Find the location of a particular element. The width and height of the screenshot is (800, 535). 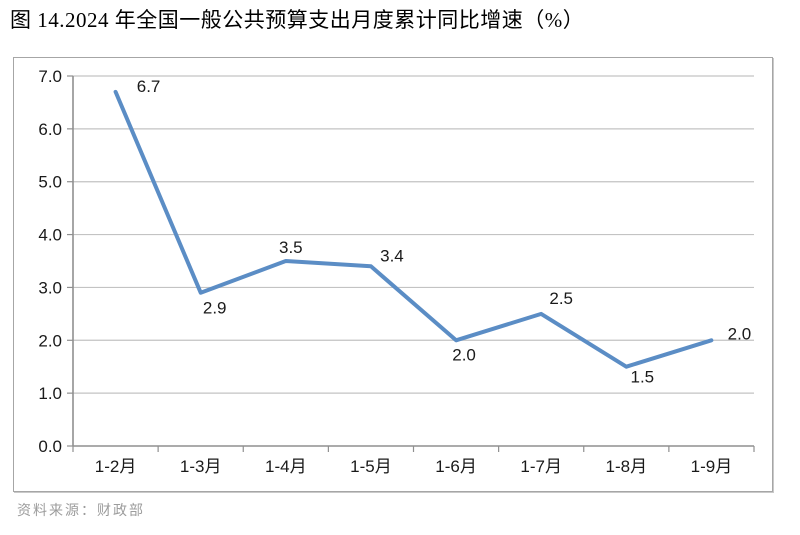

y-axis-label: 5.0 is located at coordinates (50, 182).